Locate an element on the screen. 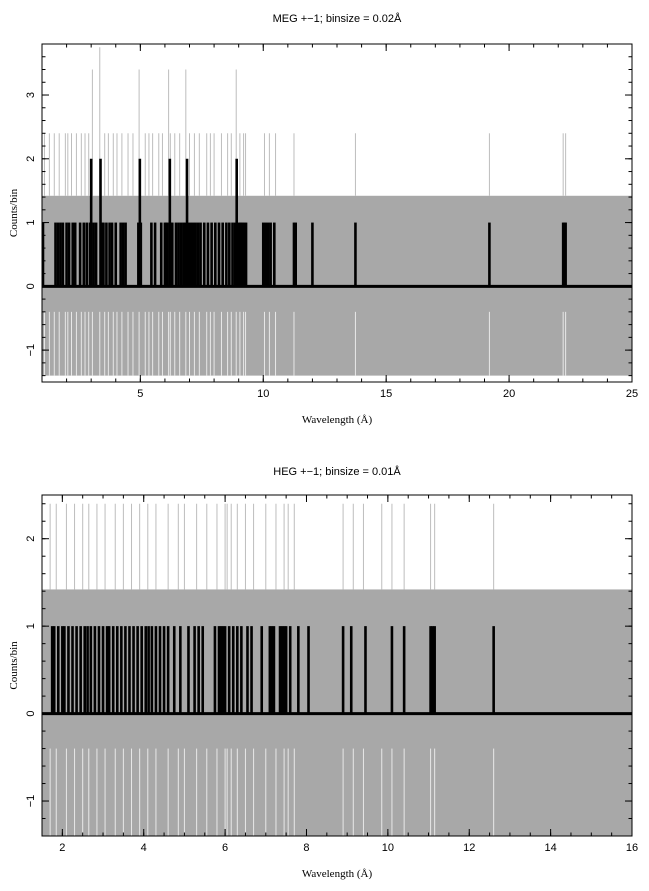  x-tick-label: 15 is located at coordinates (386, 394).